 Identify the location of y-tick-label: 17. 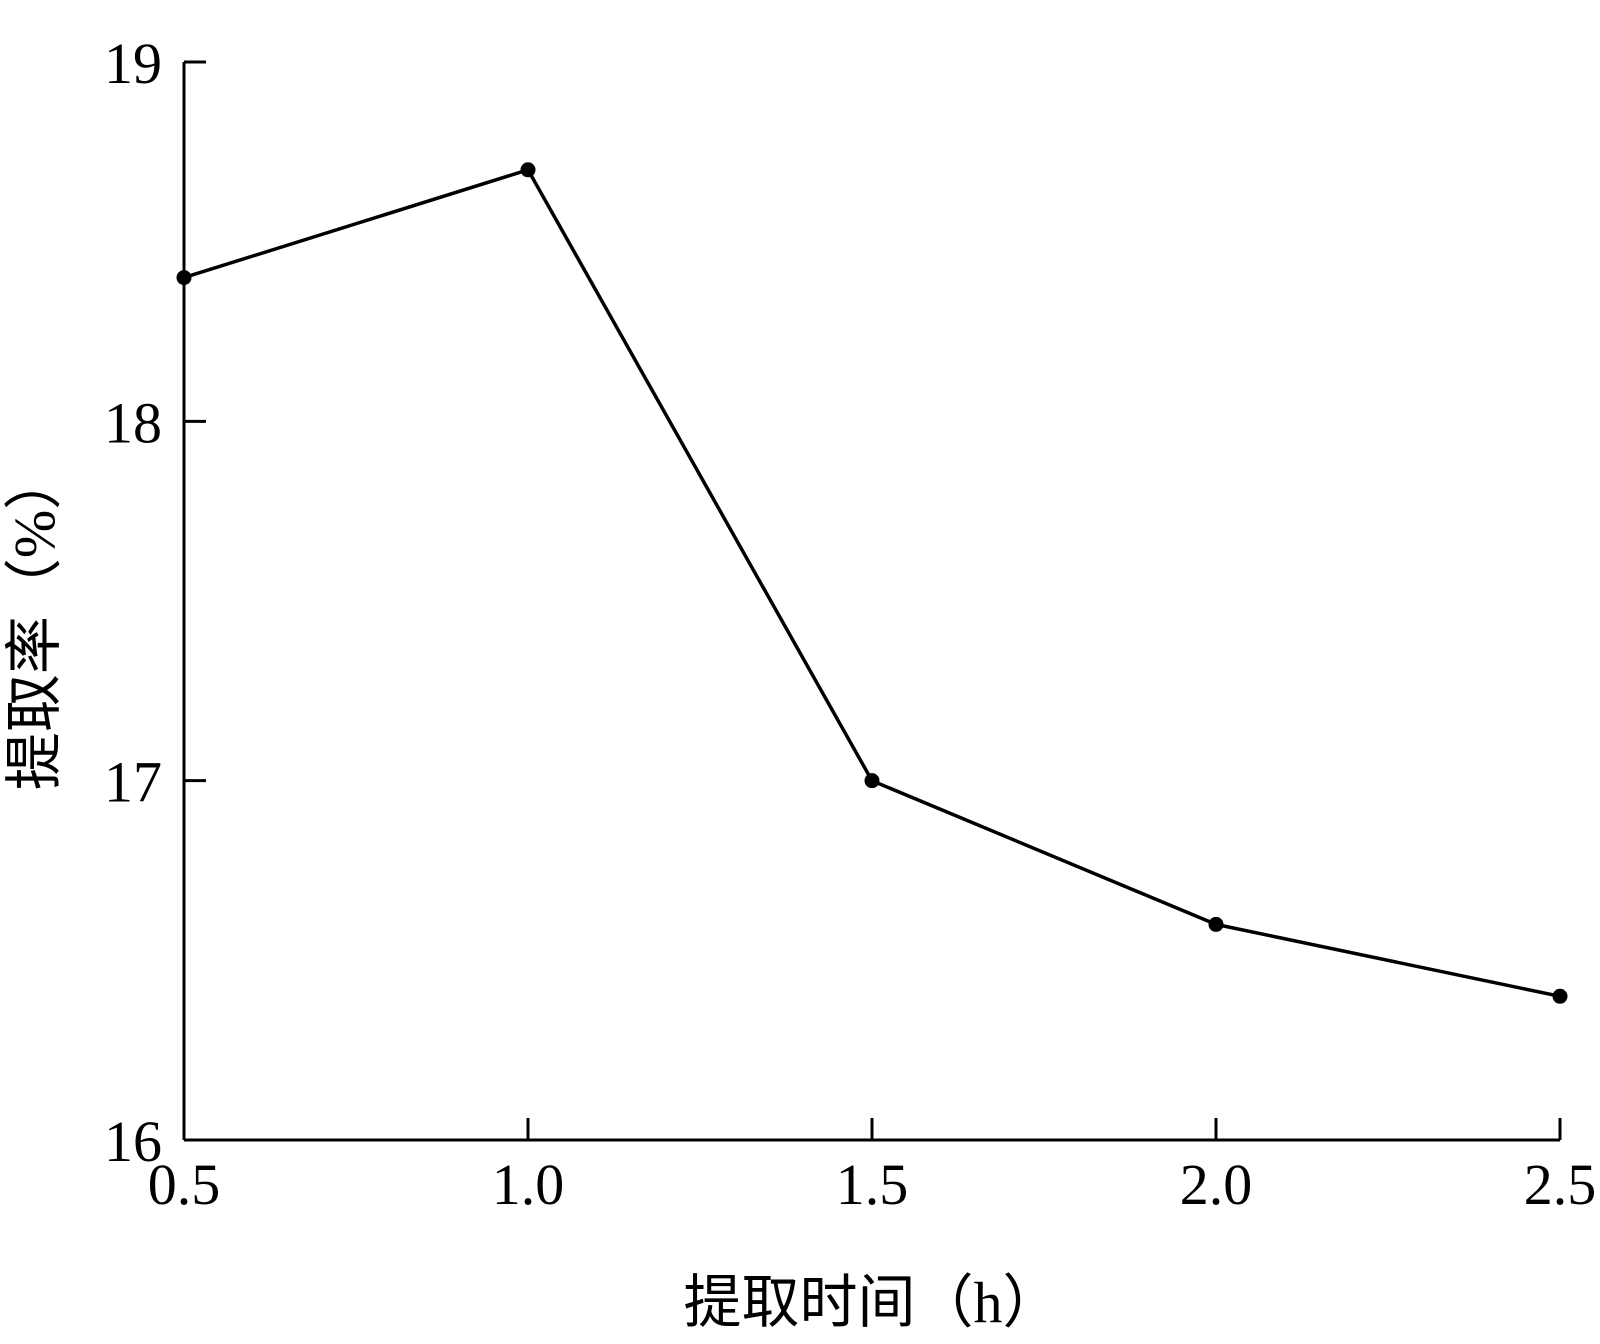
(133, 782).